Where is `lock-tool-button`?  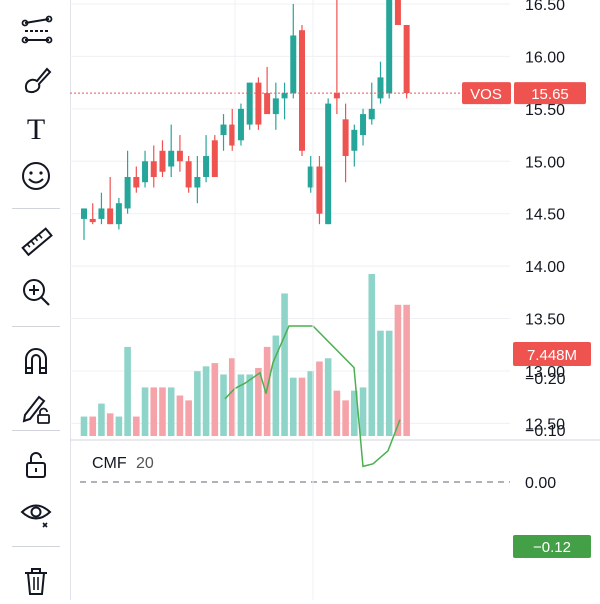 lock-tool-button is located at coordinates (36, 464).